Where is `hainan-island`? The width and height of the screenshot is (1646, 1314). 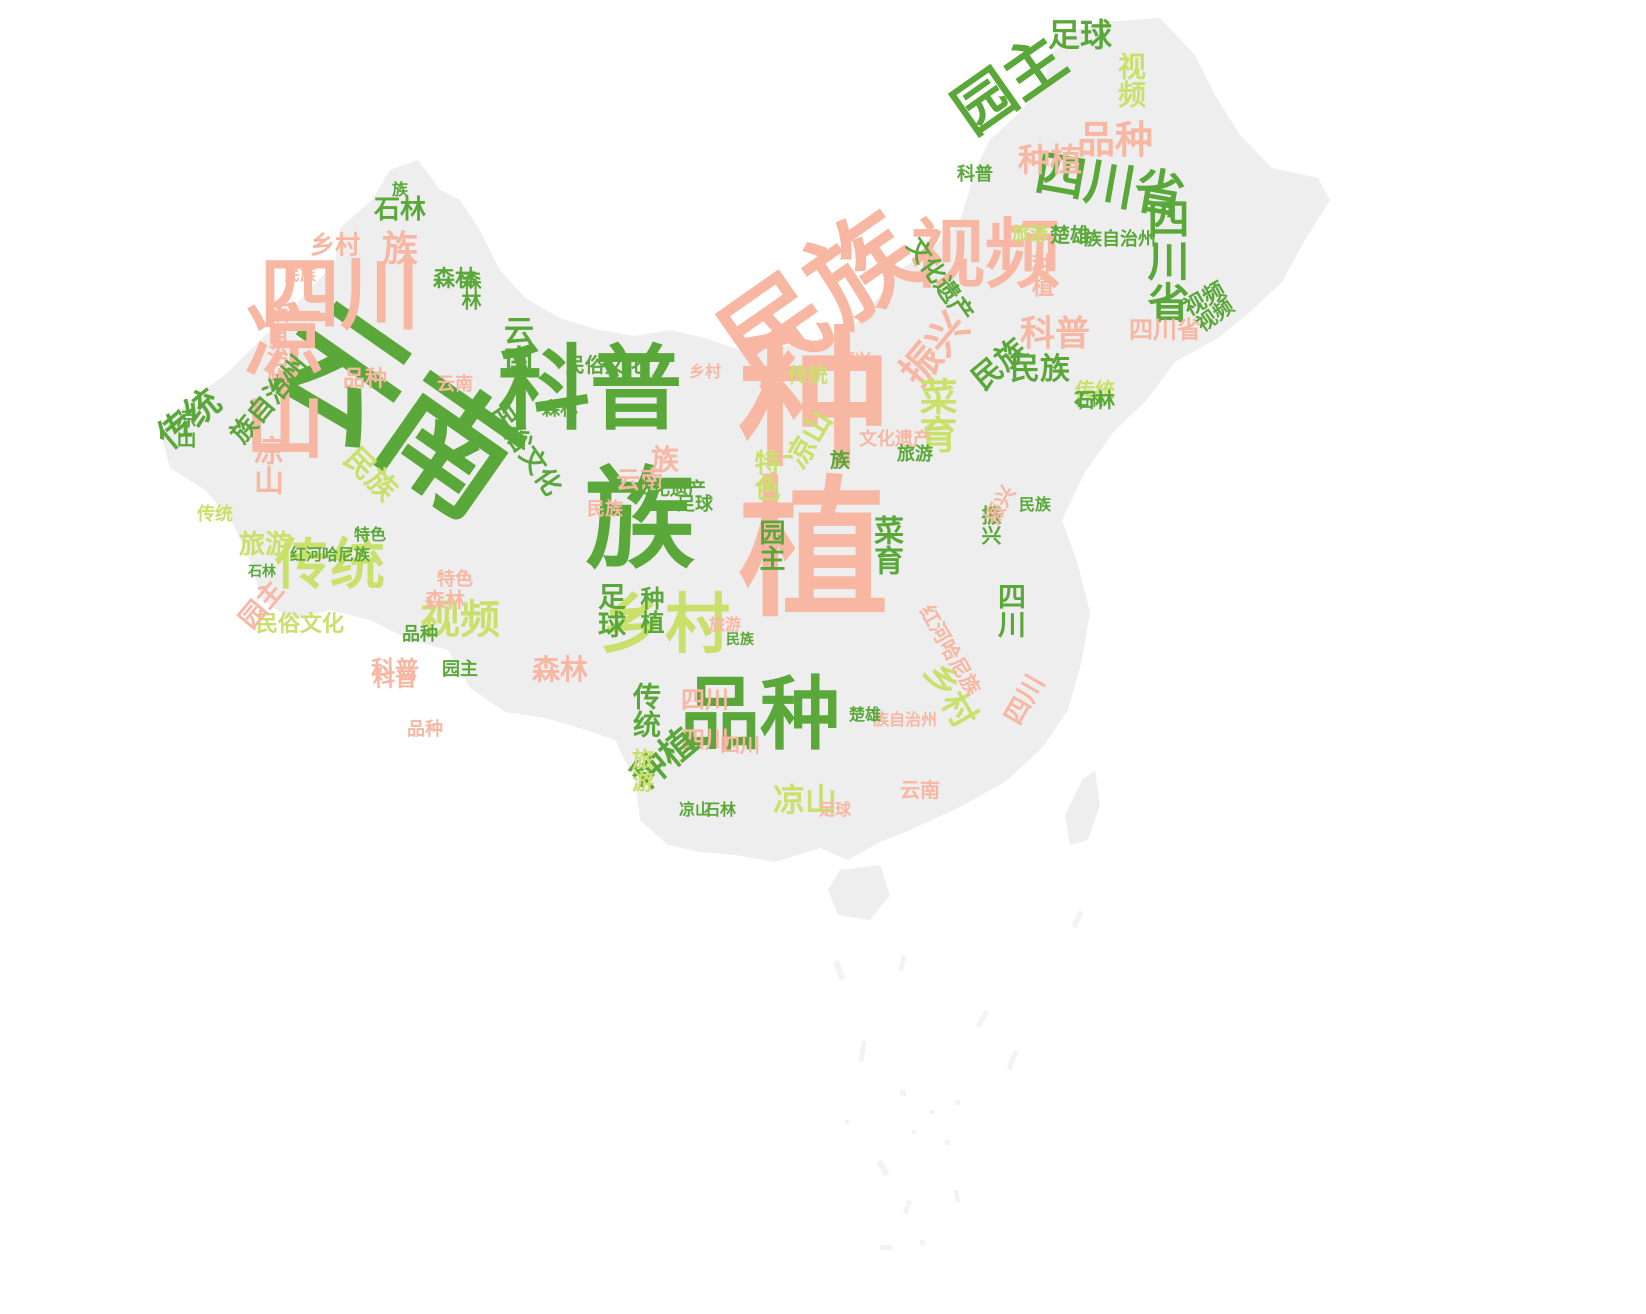 hainan-island is located at coordinates (859, 892).